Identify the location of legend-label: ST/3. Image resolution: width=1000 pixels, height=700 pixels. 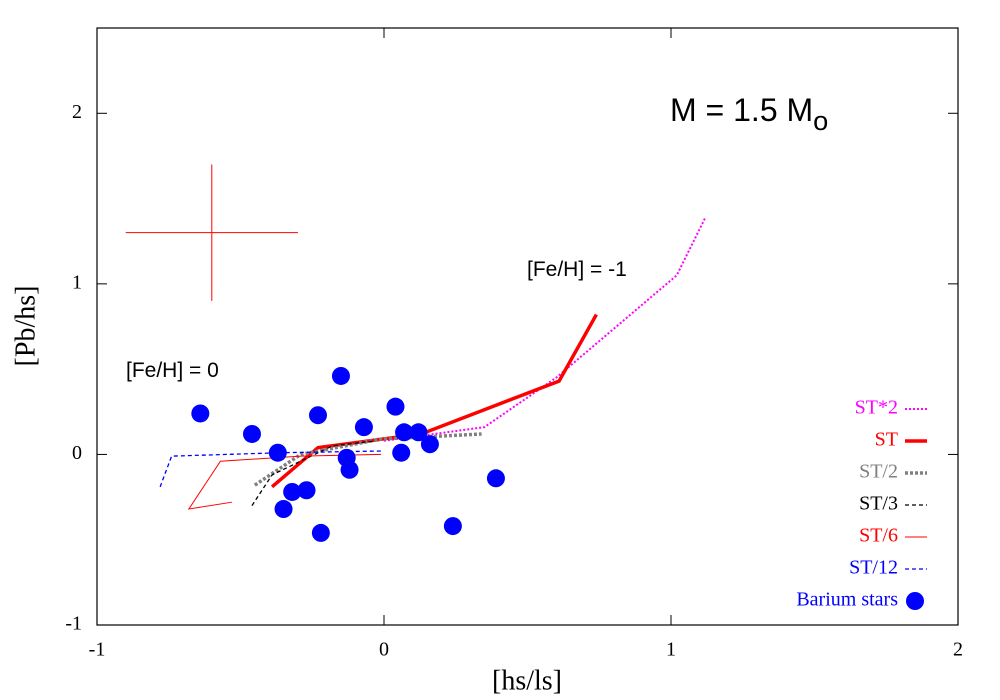
(878, 504).